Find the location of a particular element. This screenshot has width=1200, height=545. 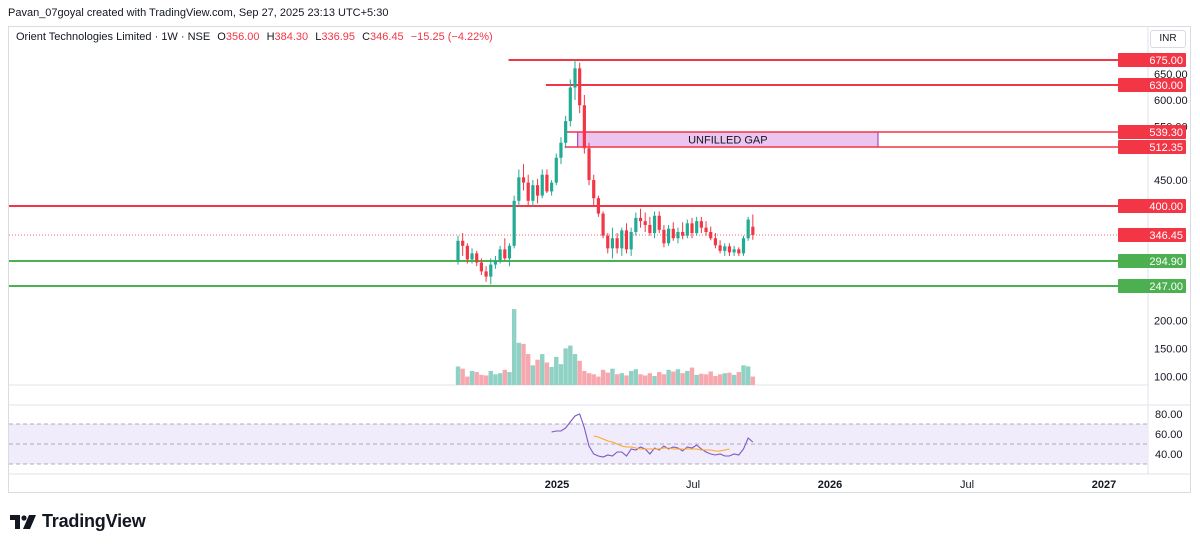

level-label-400-00-tag is located at coordinates (1152, 206).